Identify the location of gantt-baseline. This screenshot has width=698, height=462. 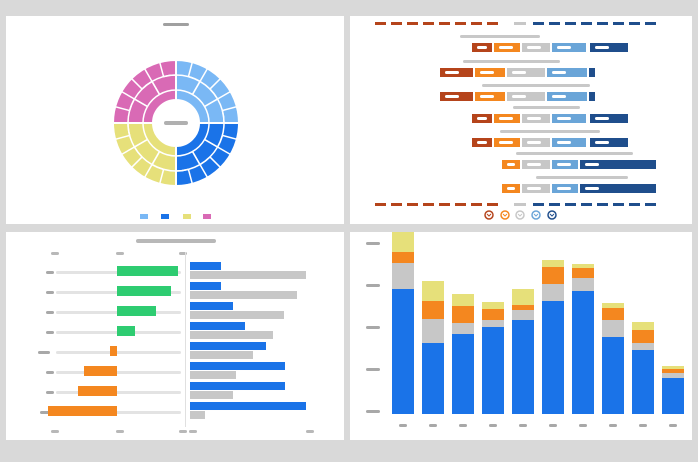
(574, 153).